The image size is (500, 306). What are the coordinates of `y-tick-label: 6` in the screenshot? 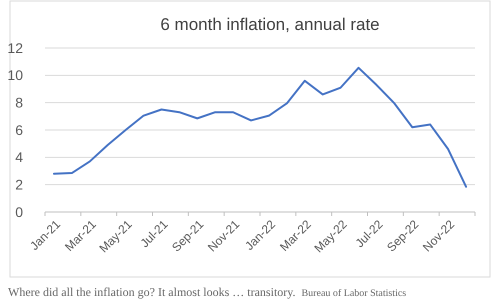 It's located at (19, 130).